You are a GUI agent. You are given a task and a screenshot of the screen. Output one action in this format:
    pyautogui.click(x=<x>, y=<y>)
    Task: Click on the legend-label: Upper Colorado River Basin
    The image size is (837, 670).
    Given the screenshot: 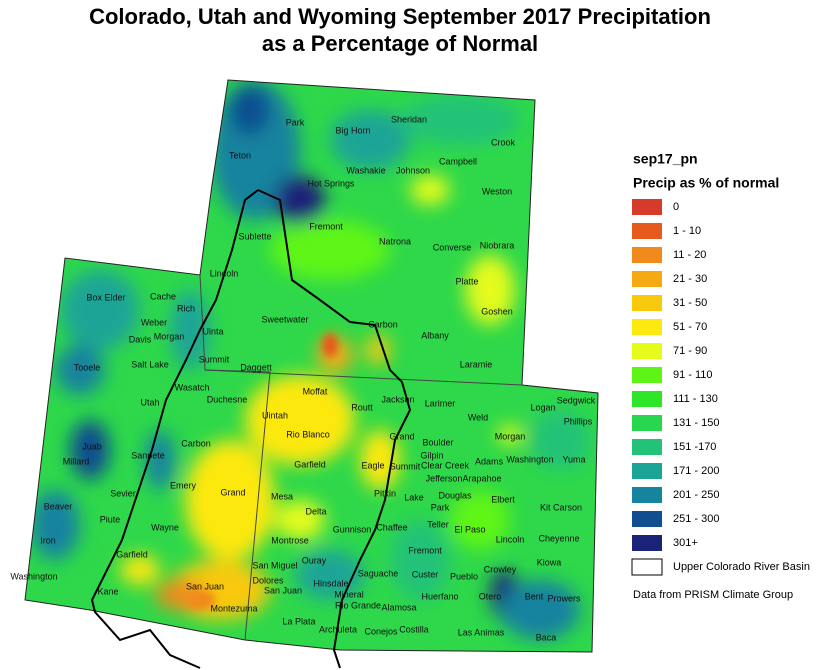 What is the action you would take?
    pyautogui.click(x=741, y=567)
    